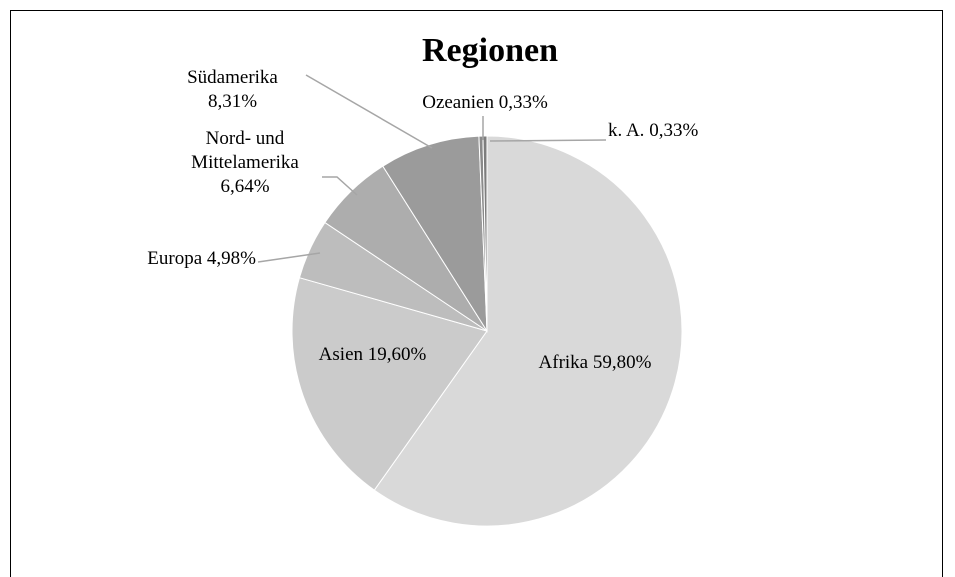 This screenshot has height=577, width=955. Describe the element at coordinates (626, 130) in the screenshot. I see `label-category: k. A.` at that location.